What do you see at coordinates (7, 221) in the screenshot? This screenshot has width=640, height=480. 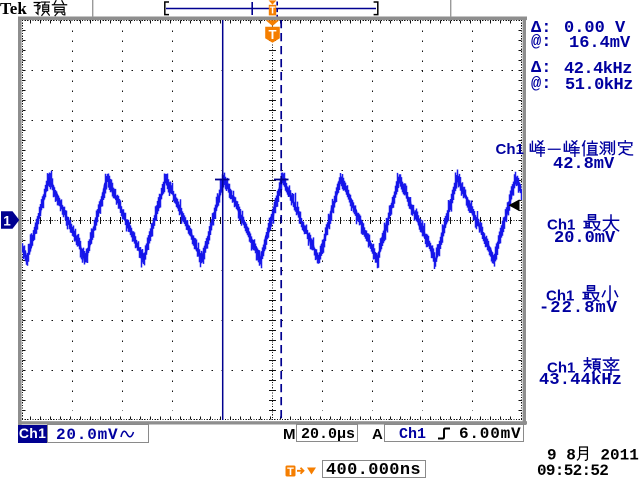 I see `svg-text: 1` at bounding box center [7, 221].